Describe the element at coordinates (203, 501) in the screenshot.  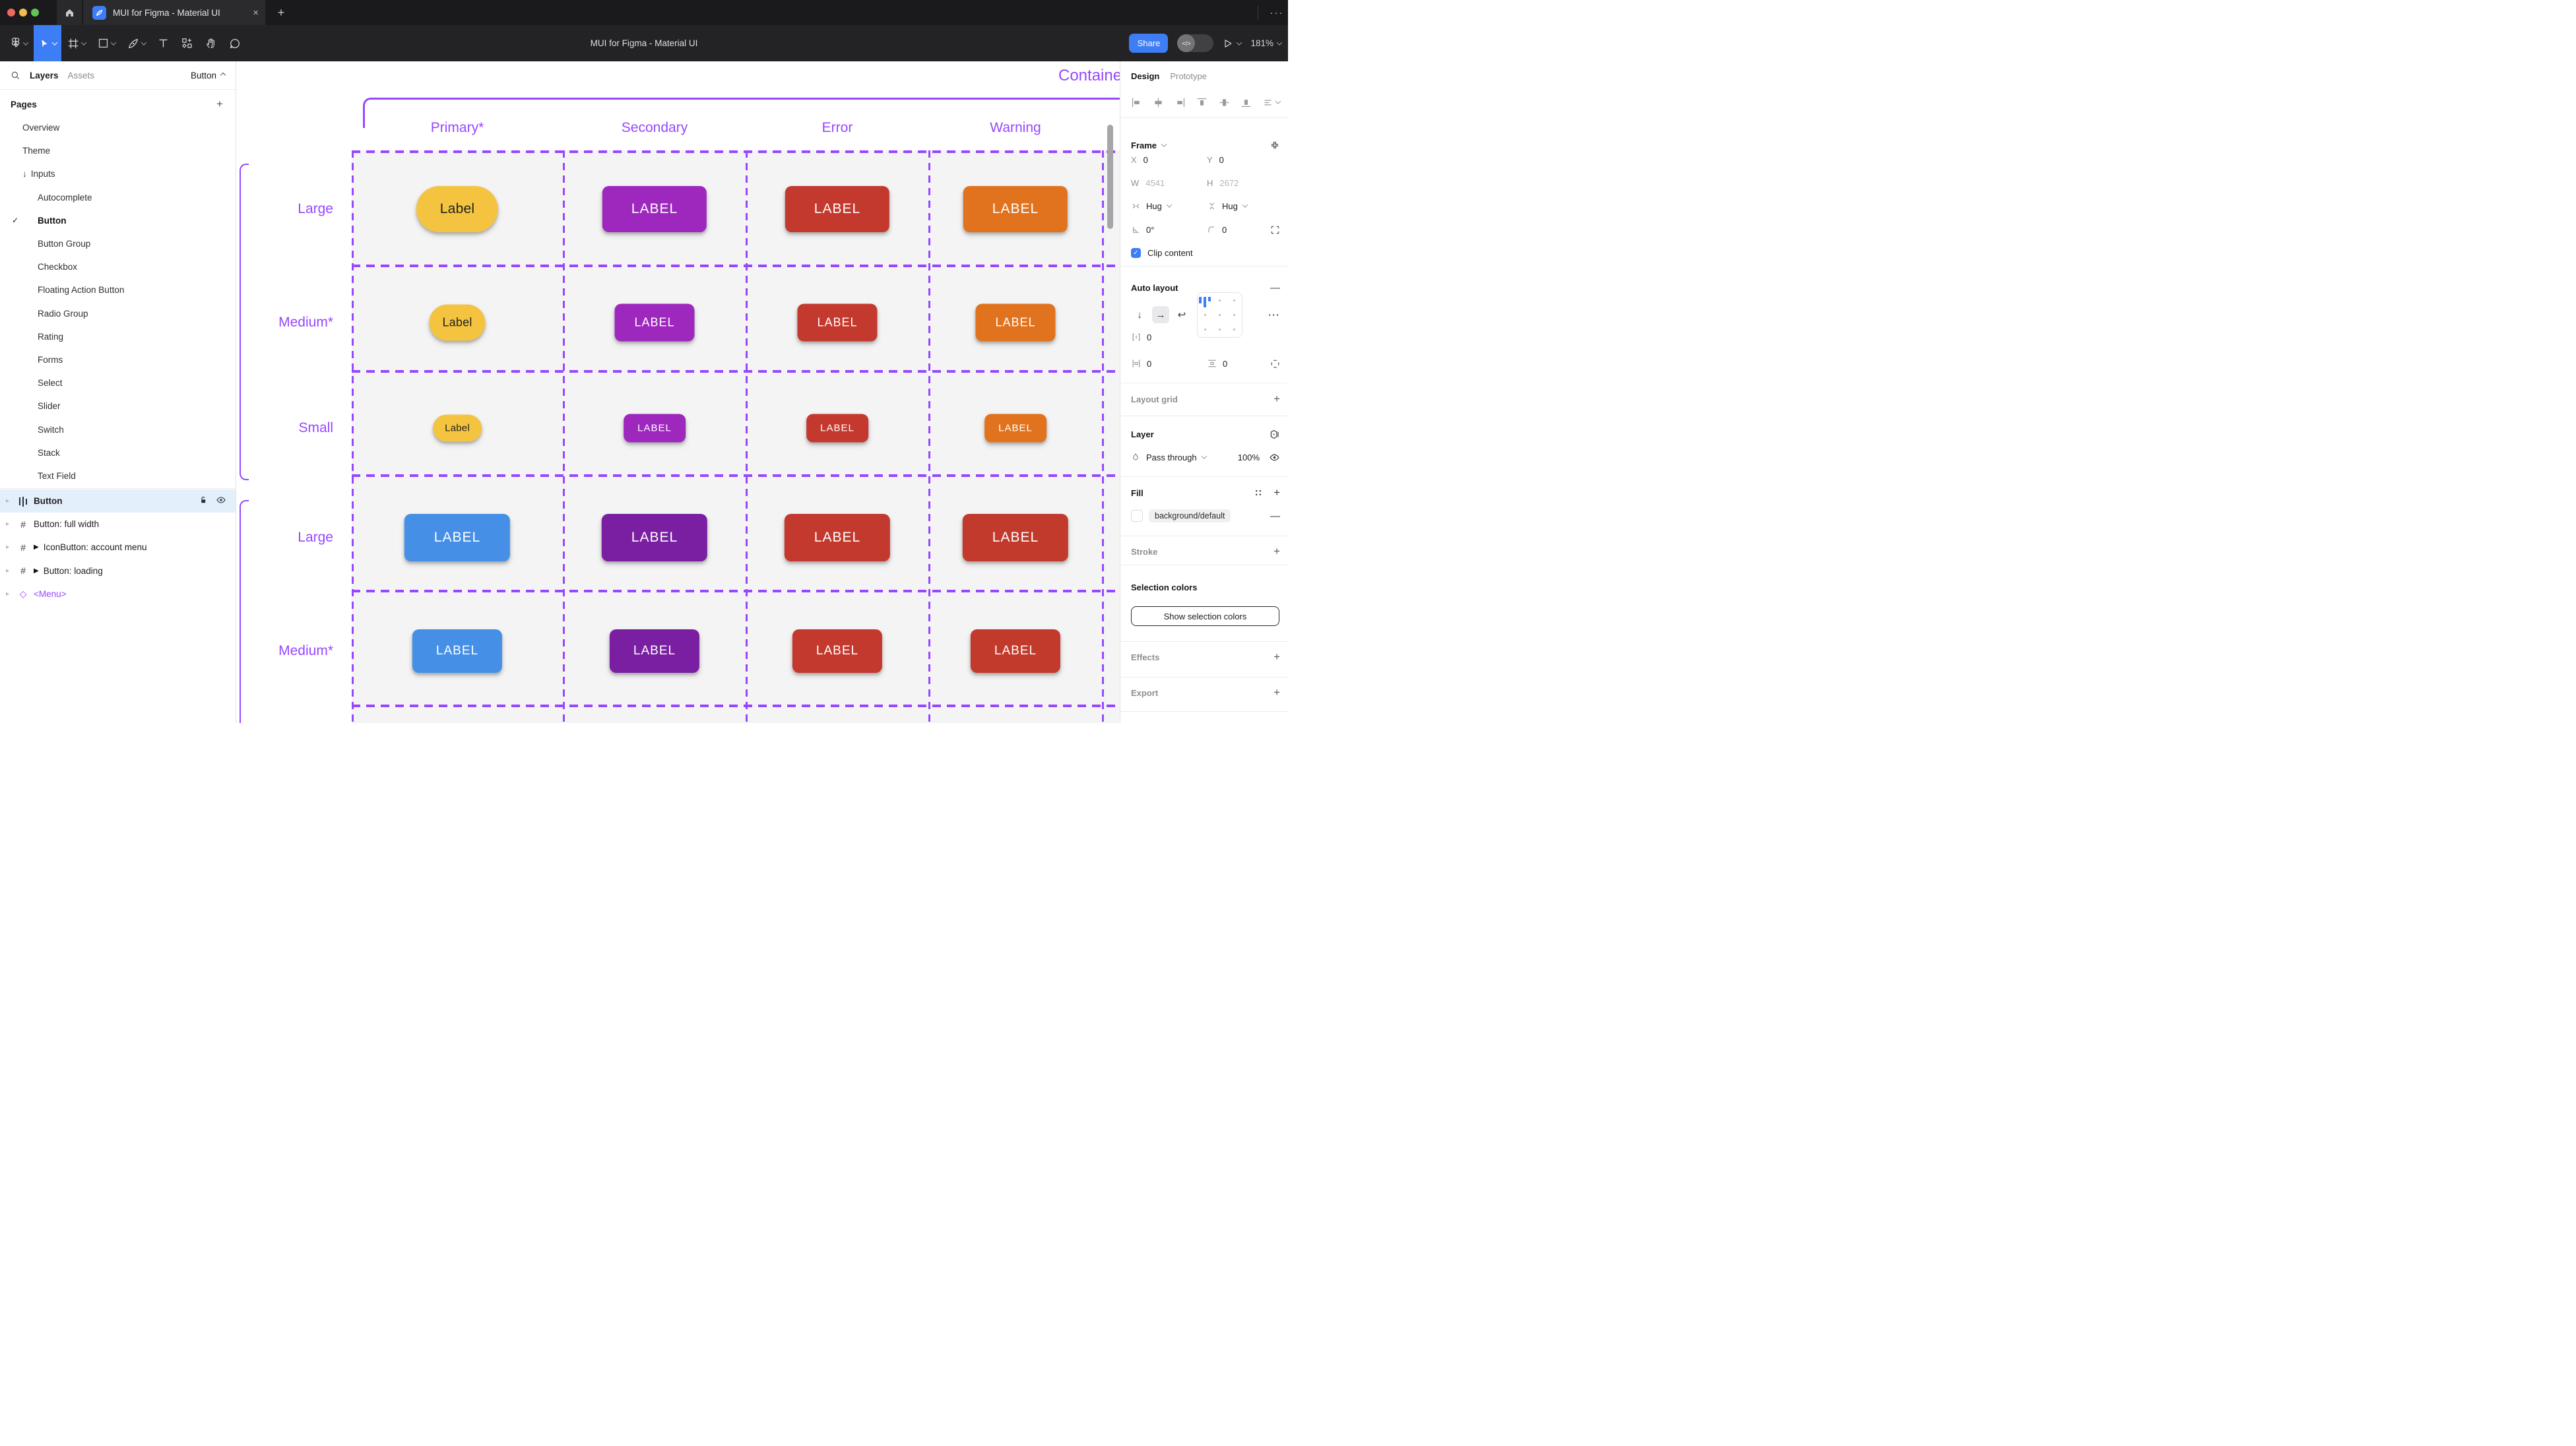
I see `unlock-icon` at that location.